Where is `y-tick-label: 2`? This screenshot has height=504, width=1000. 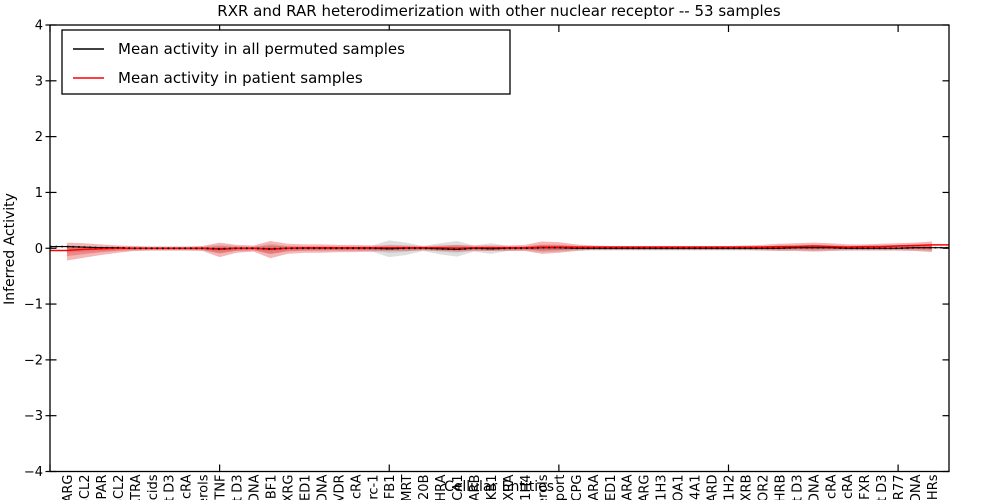 y-tick-label: 2 is located at coordinates (39, 137).